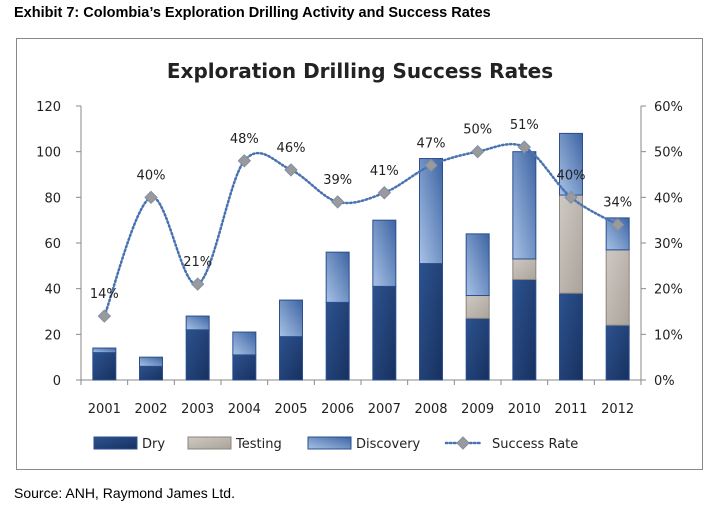 Image resolution: width=717 pixels, height=513 pixels. I want to click on legend-swatch-discovery, so click(329, 443).